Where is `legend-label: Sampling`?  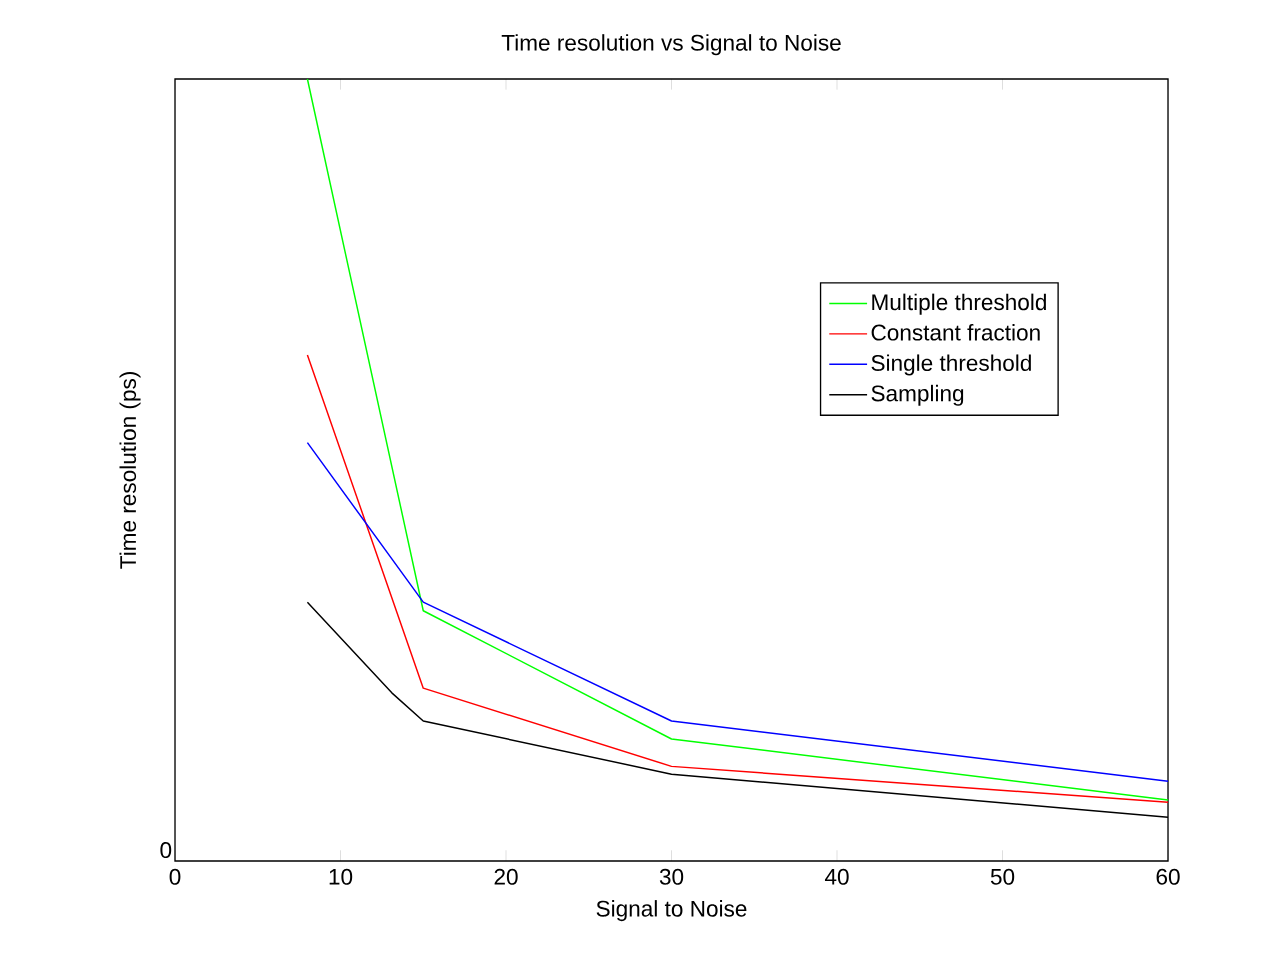
legend-label: Sampling is located at coordinates (917, 395).